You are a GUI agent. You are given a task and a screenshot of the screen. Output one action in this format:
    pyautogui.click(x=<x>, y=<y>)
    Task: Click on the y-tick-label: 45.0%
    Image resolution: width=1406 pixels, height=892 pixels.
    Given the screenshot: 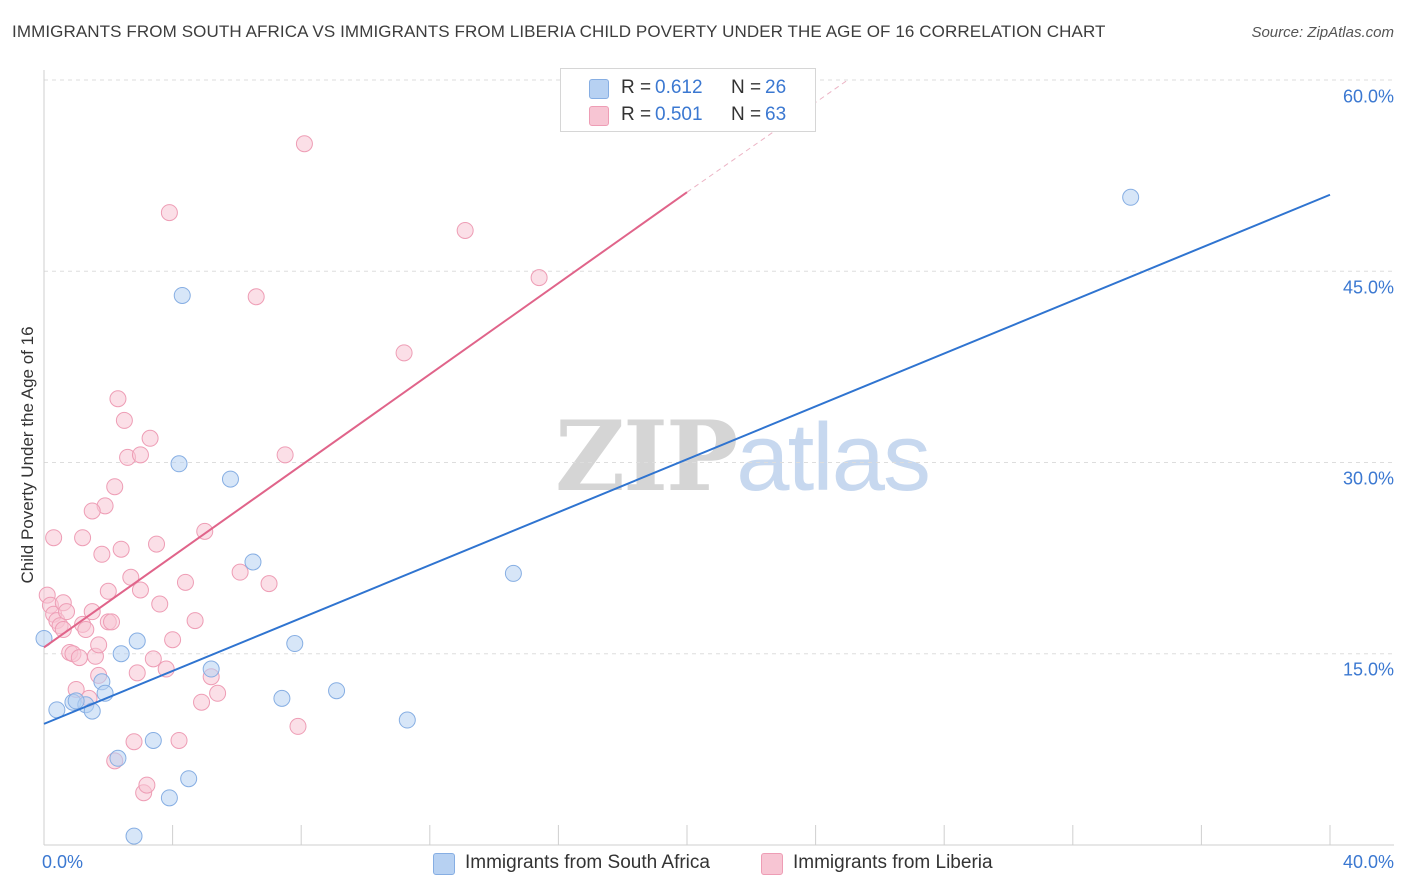 What is the action you would take?
    pyautogui.click(x=1368, y=287)
    